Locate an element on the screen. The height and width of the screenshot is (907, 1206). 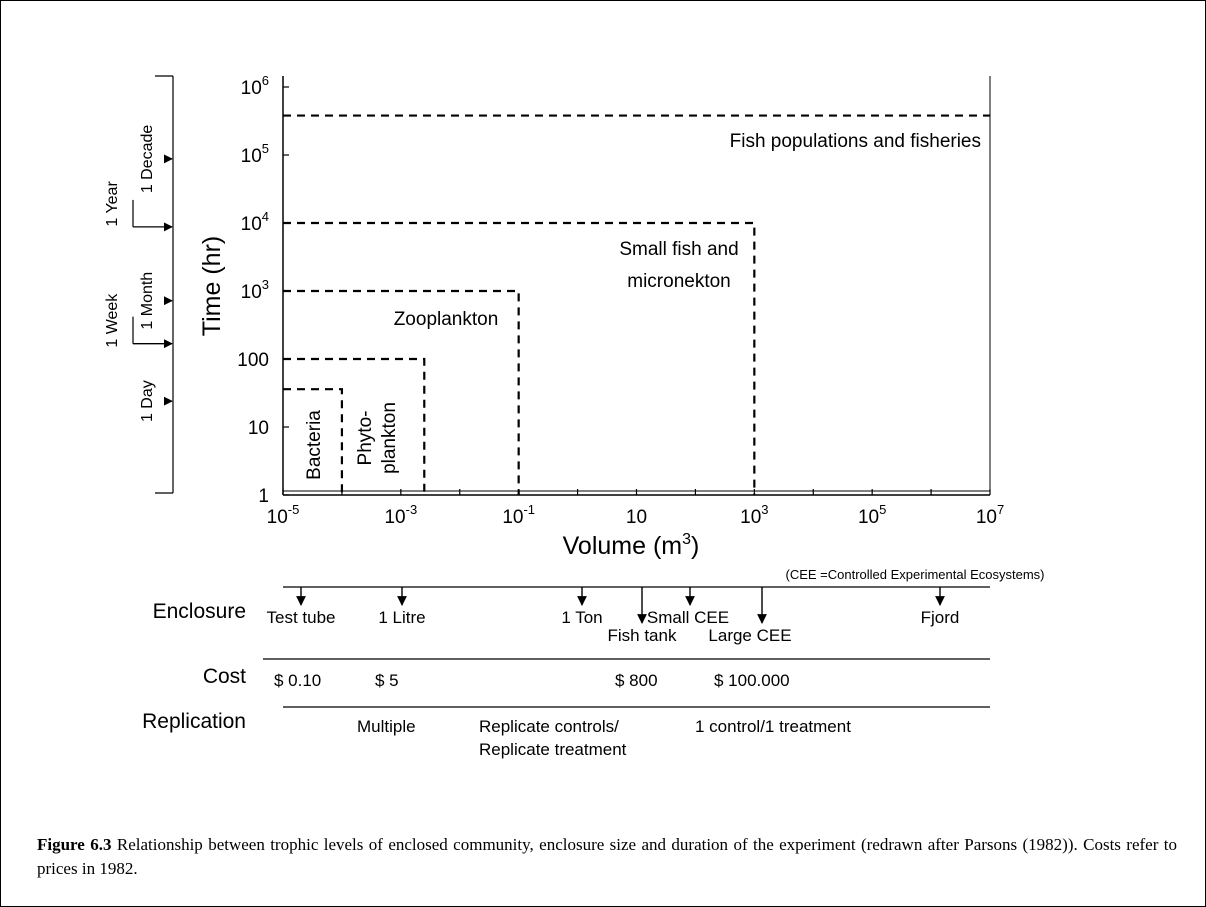
small-fish-label-line1: Small fish and is located at coordinates (678, 249).